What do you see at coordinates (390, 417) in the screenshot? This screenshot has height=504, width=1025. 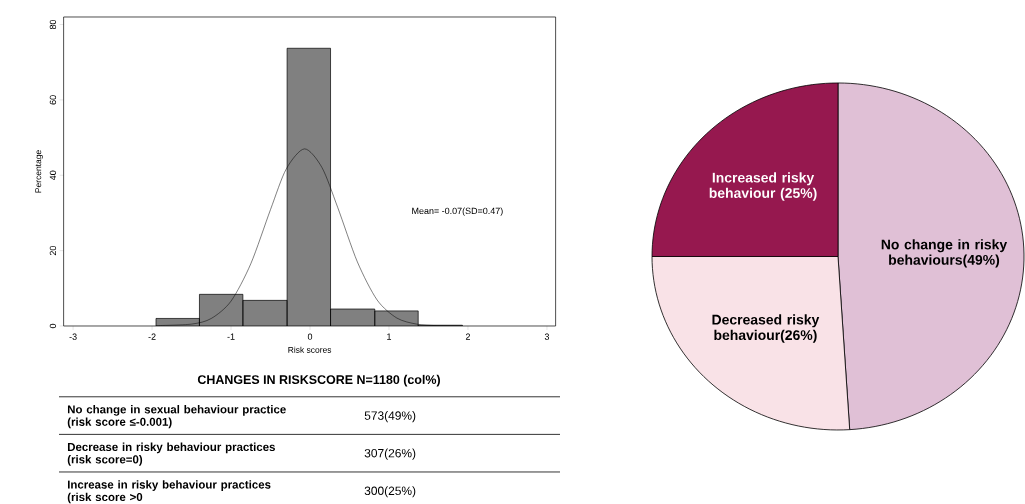 I see `text: 573(49%)` at bounding box center [390, 417].